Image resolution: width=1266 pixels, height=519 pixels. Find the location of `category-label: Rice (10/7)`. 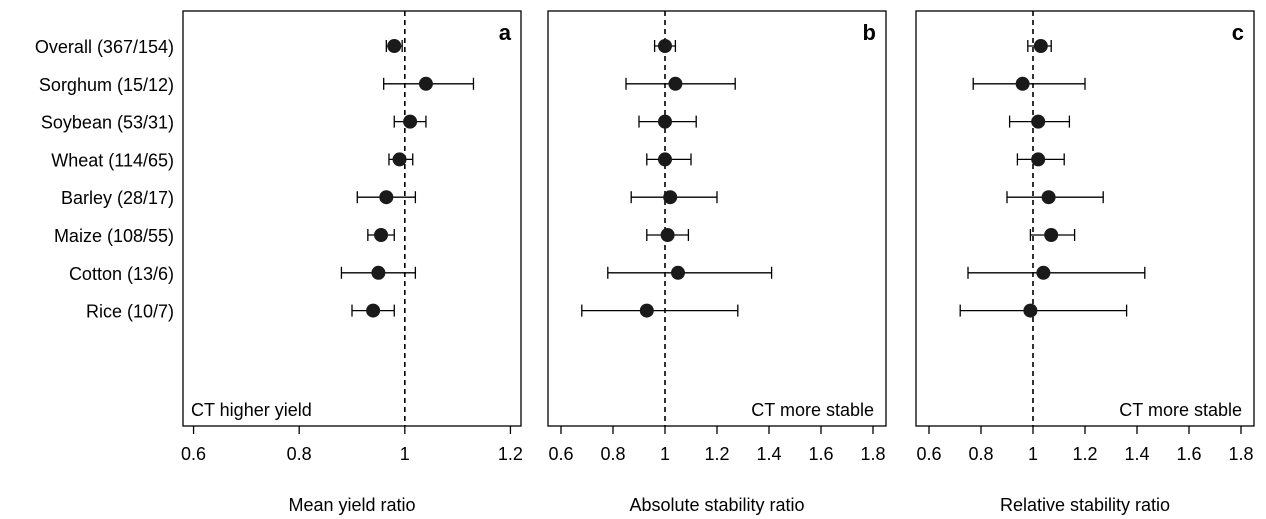

category-label: Rice (10/7) is located at coordinates (130, 312).